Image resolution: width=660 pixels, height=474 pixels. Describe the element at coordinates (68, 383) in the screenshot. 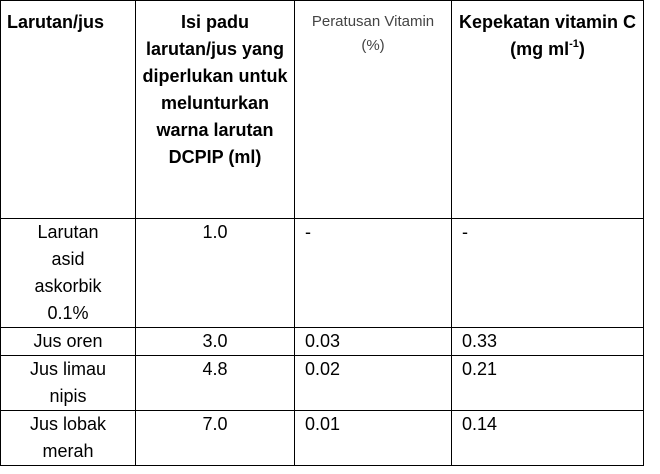

I see `cell-solution-name: Jus limau nipis` at that location.